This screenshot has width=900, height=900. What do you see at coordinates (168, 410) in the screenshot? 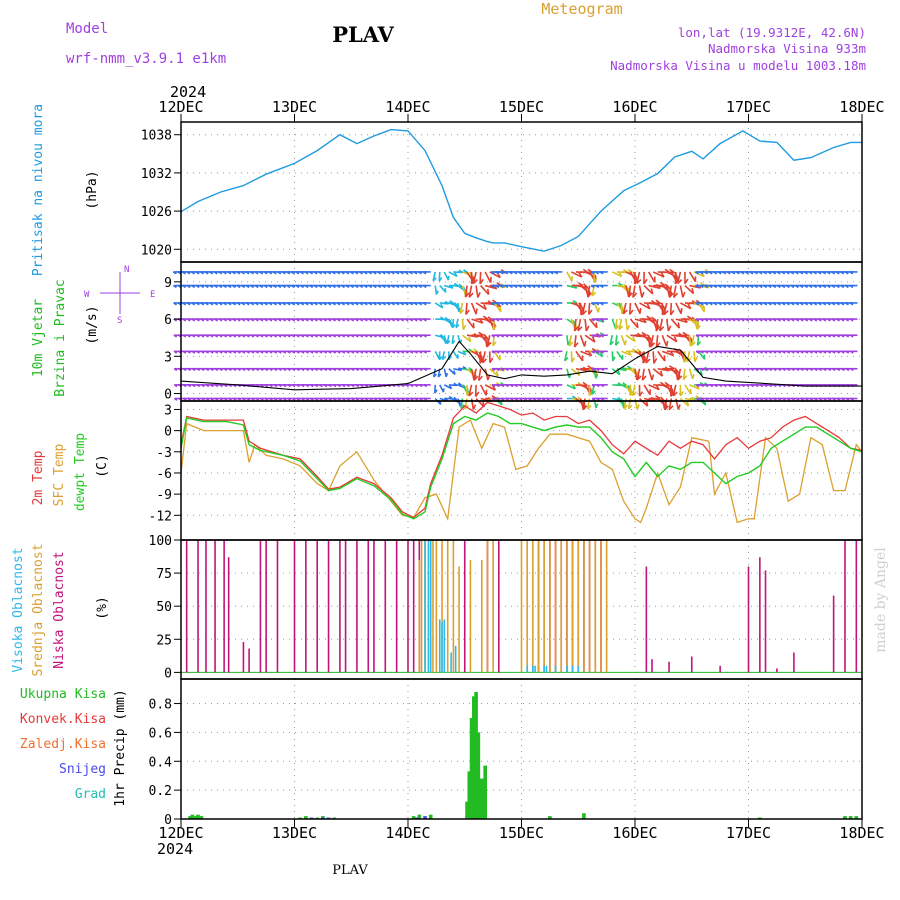
I see `y-tick-label: 3` at bounding box center [168, 410].